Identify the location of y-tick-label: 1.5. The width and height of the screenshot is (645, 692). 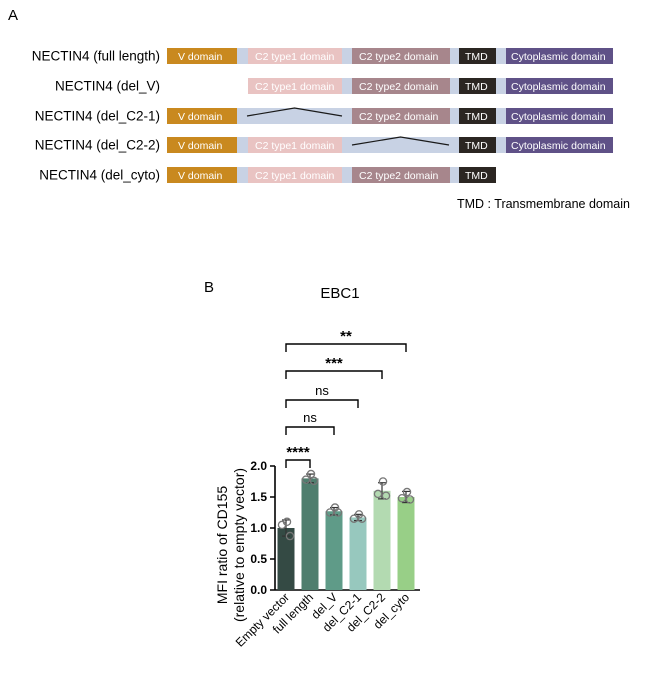
(258, 497).